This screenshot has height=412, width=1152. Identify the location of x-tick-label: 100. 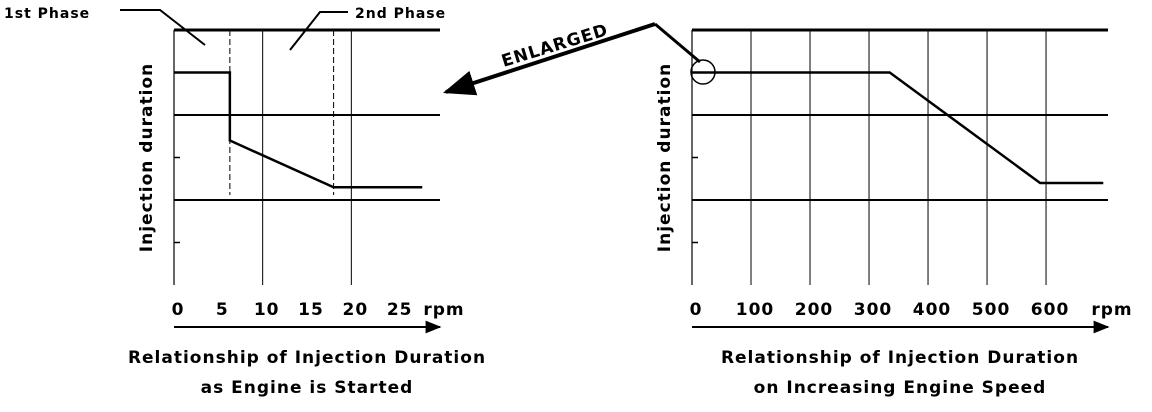
(755, 310).